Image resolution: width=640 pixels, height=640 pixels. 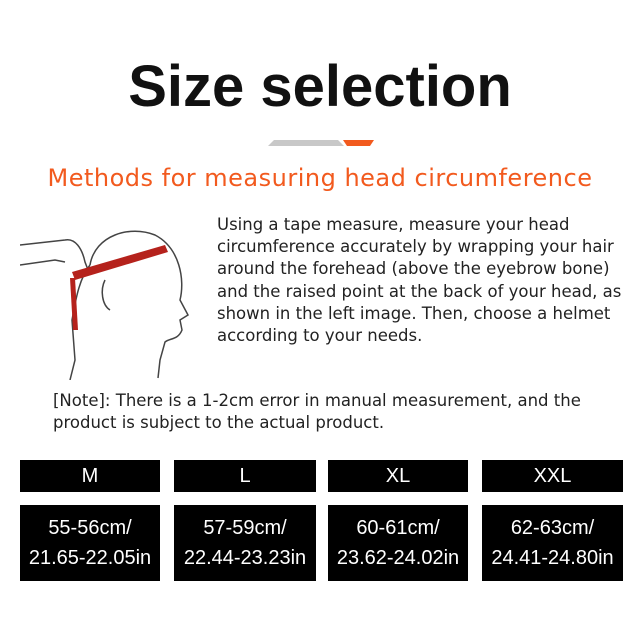 What do you see at coordinates (245, 558) in the screenshot?
I see `size-inch: 22.44-23.23in` at bounding box center [245, 558].